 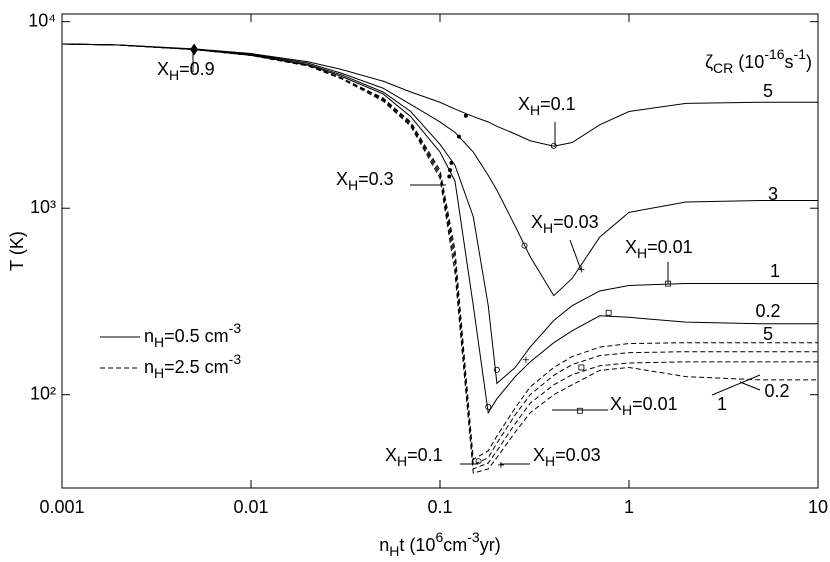 I want to click on x-axis-label-part: t (10, so click(x=417, y=545).